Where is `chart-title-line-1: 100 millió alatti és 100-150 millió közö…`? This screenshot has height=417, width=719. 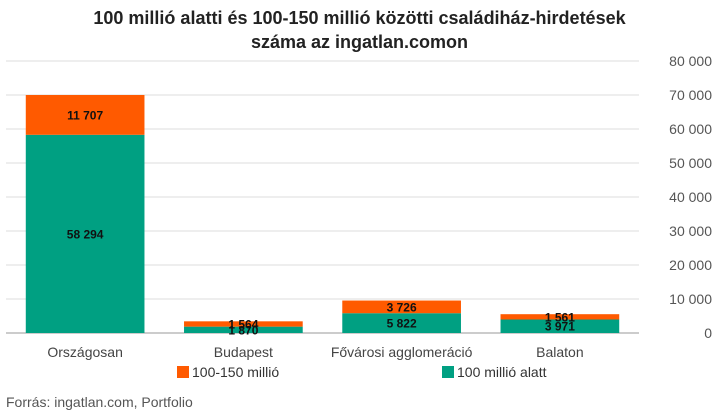
chart-title-line-1: 100 millió alatti és 100-150 millió közö… is located at coordinates (359, 18).